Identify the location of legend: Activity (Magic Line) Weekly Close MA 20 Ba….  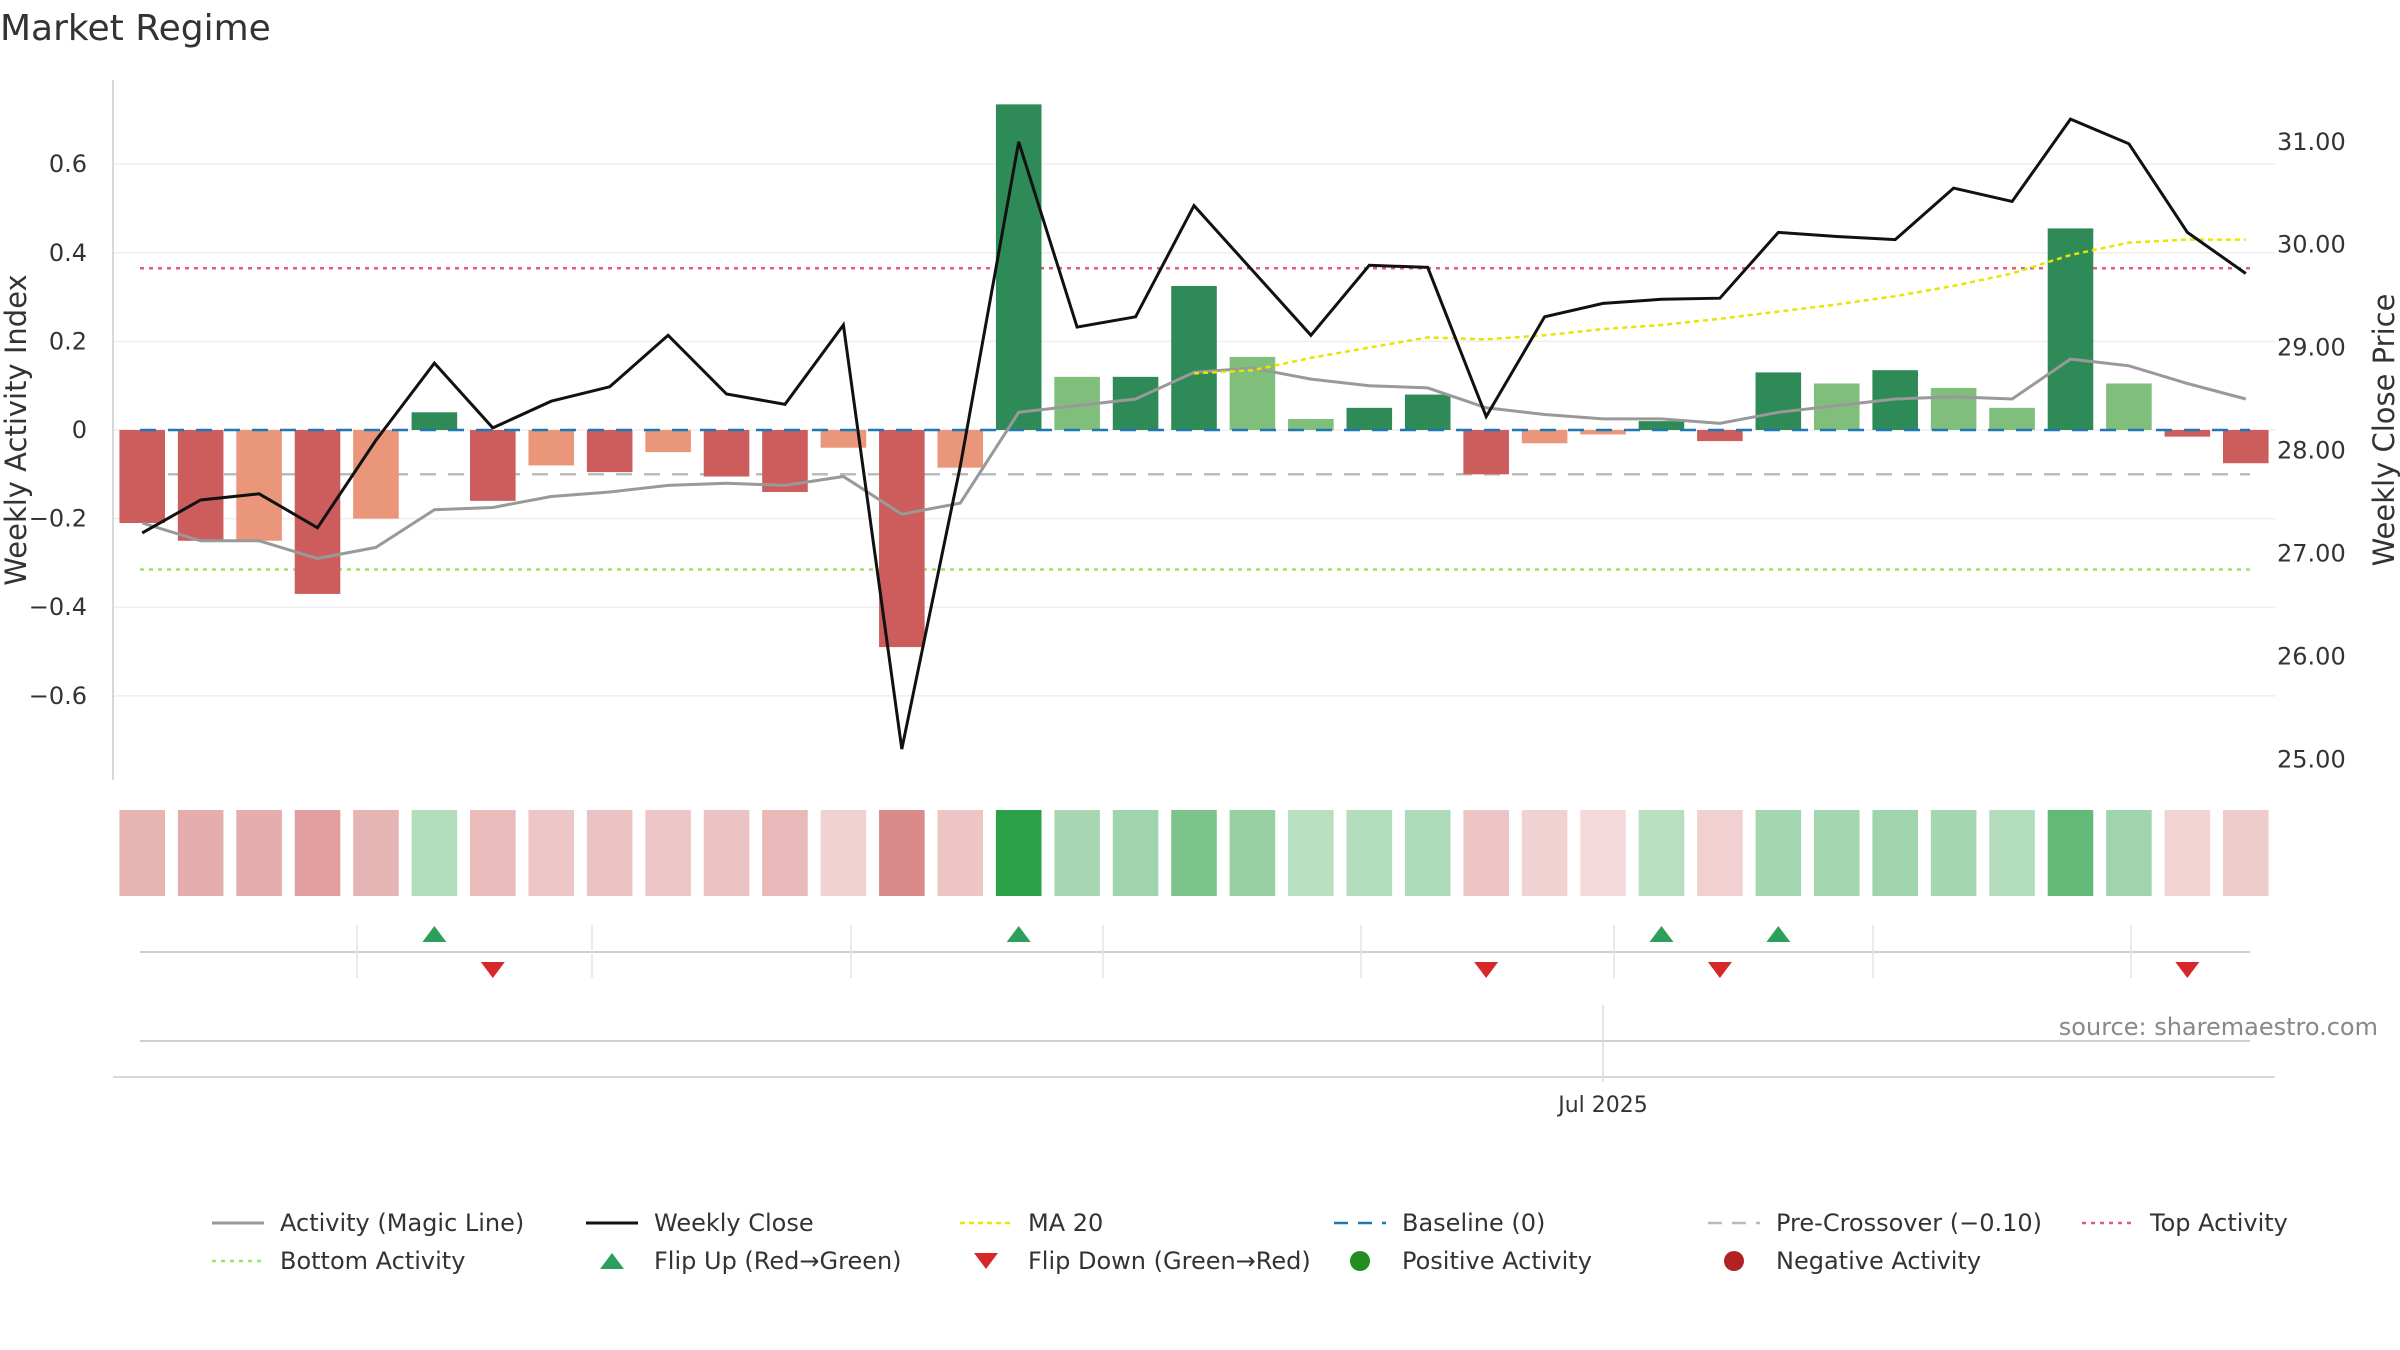
(1285, 1242).